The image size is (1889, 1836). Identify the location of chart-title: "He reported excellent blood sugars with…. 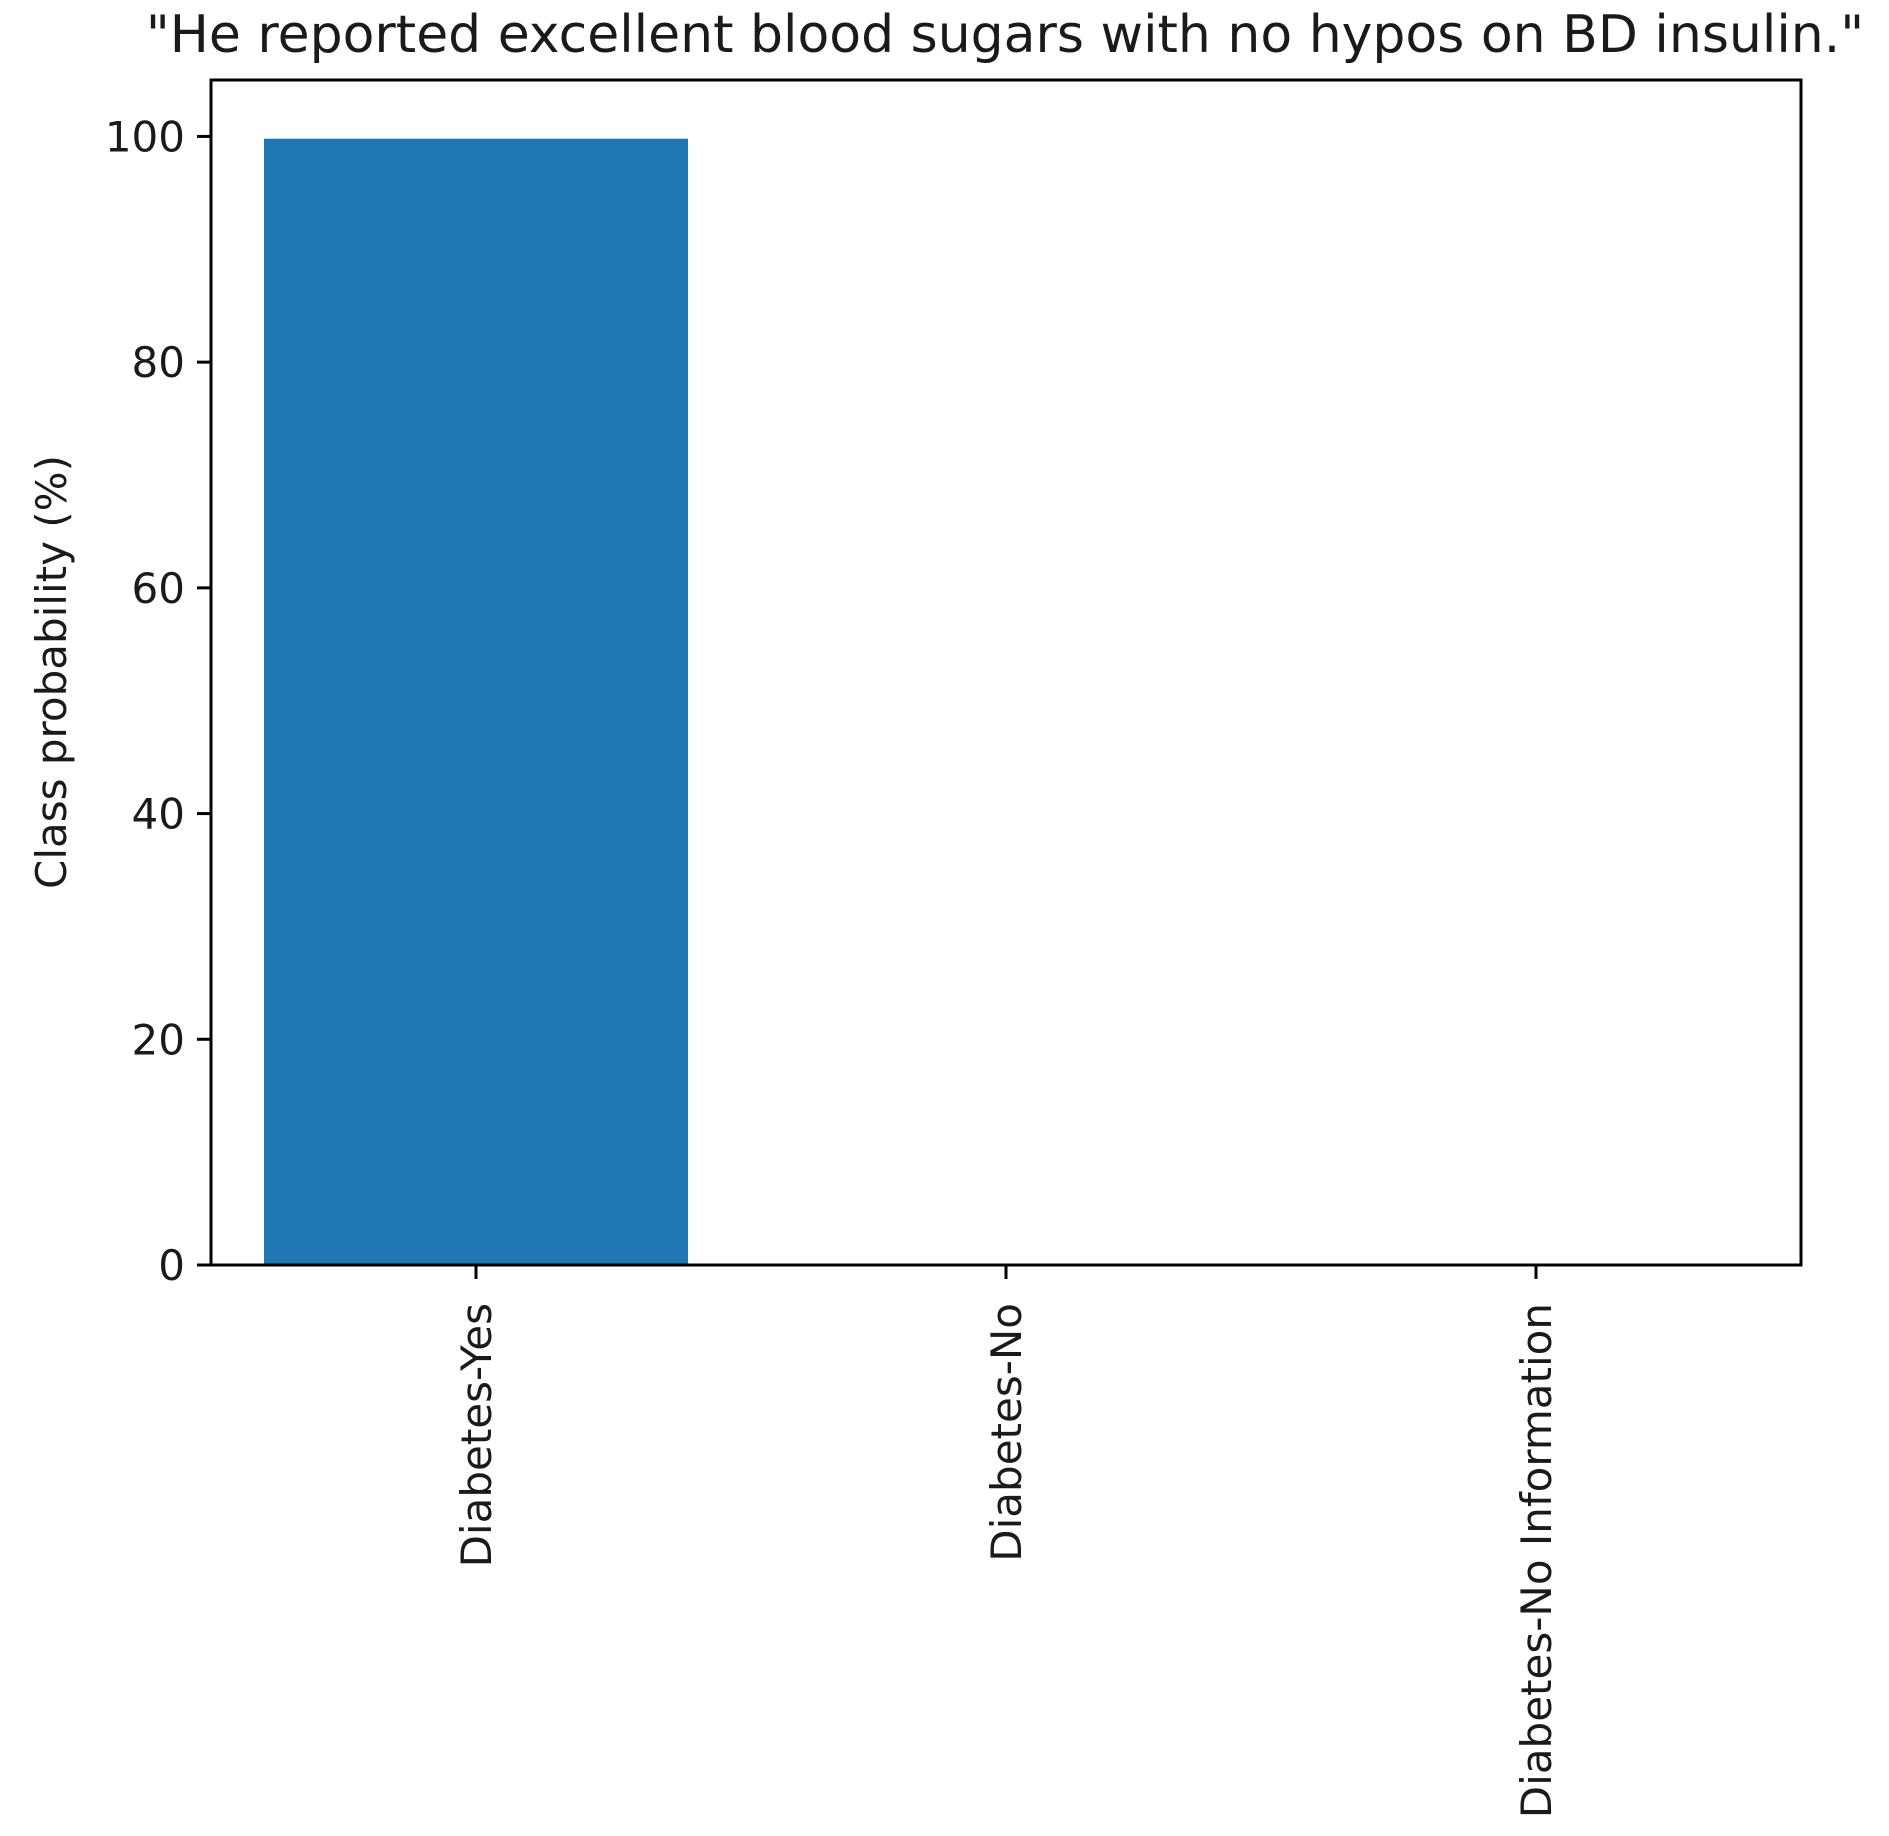
(1005, 35).